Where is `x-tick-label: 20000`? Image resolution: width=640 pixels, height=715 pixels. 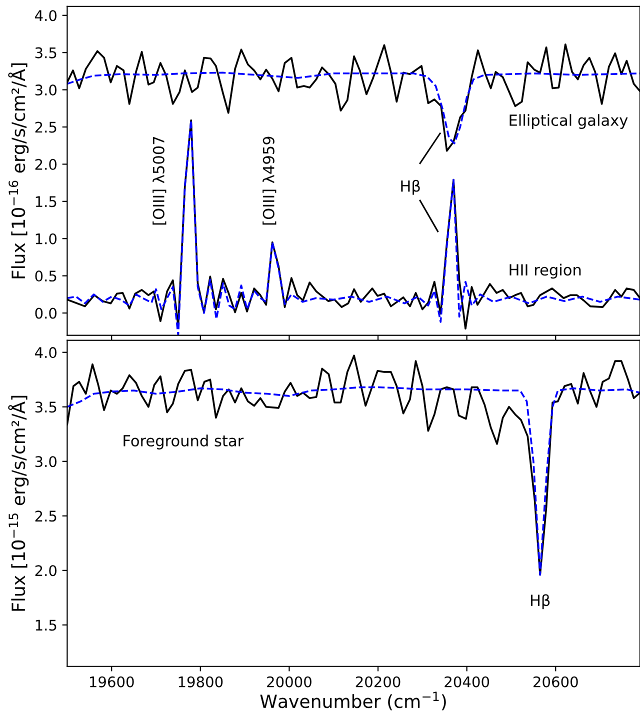
x-tick-label: 20000 is located at coordinates (289, 682).